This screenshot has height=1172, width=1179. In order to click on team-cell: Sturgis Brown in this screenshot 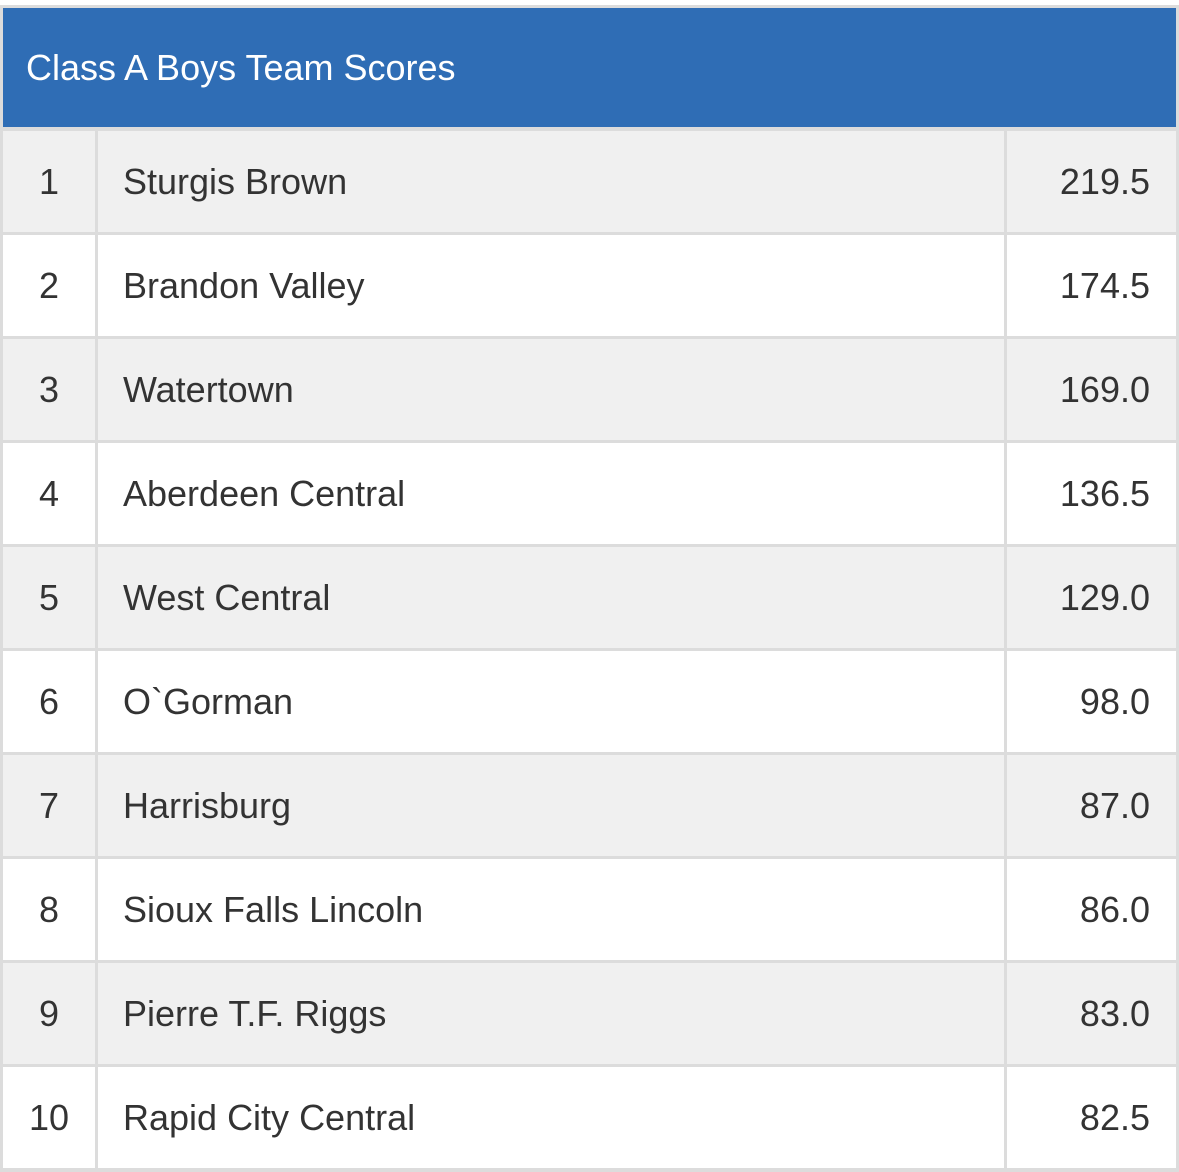, I will do `click(551, 181)`.